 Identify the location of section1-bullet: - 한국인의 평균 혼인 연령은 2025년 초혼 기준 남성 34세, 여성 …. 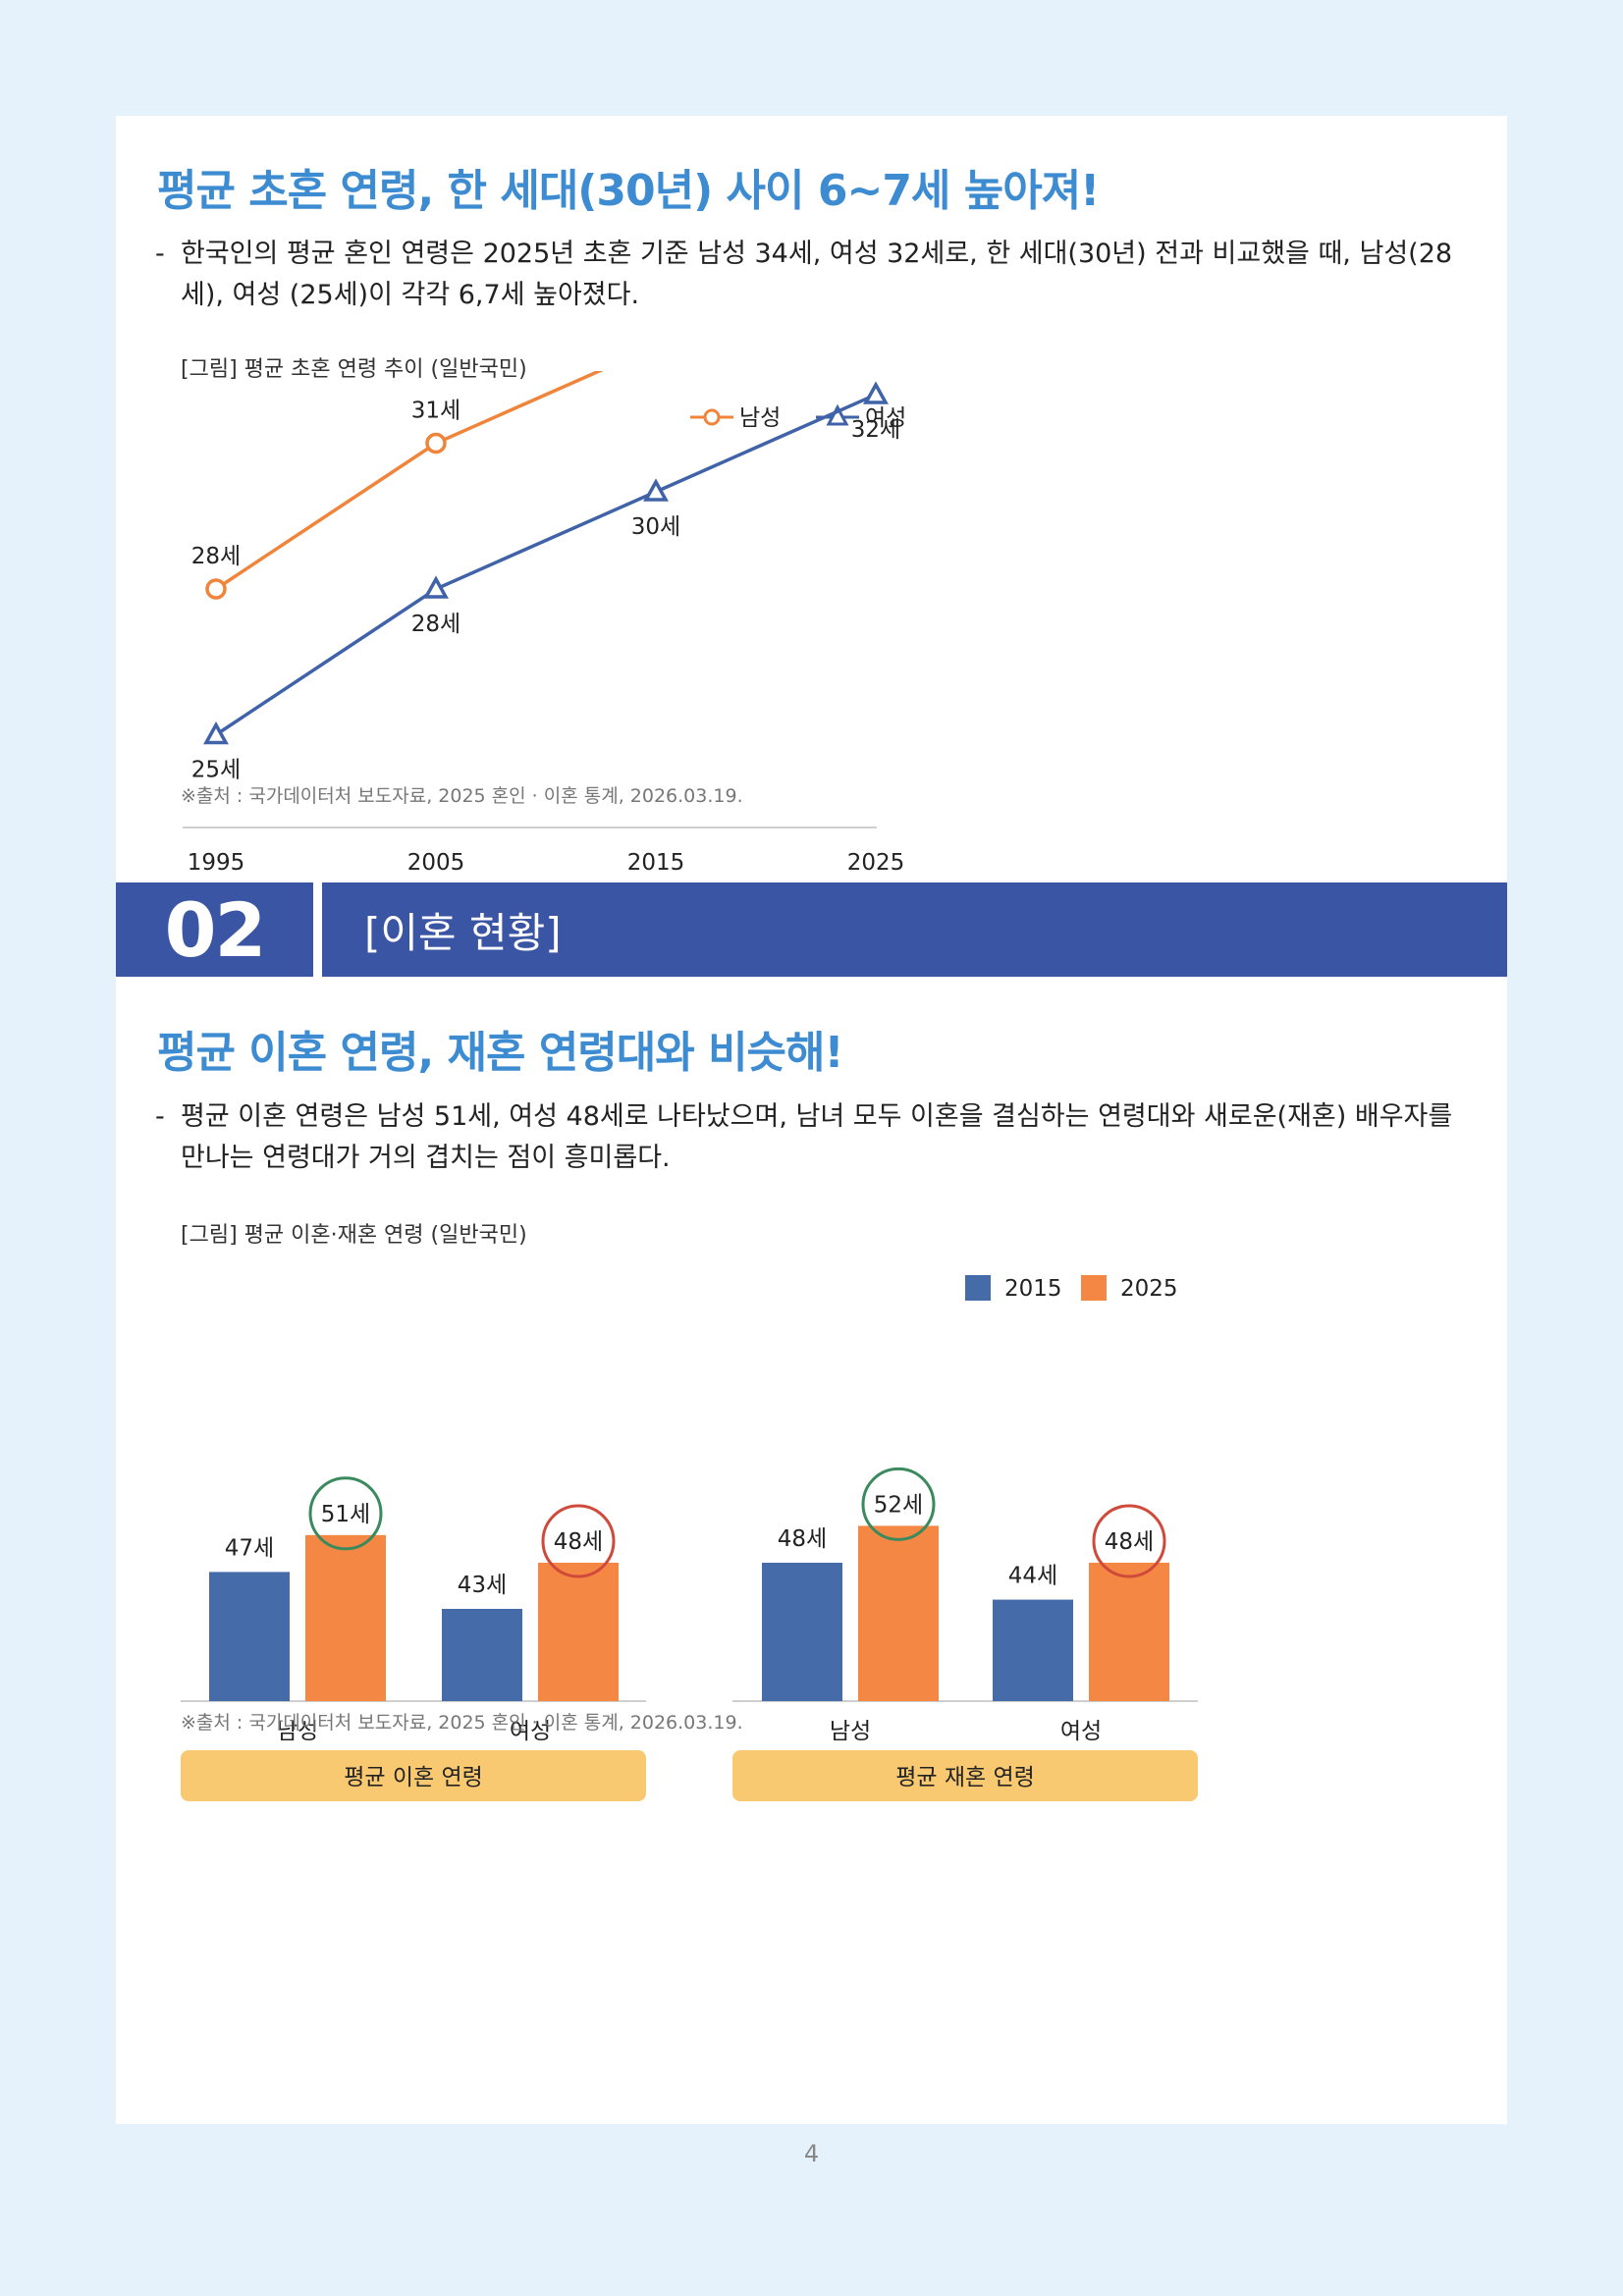
(813, 275).